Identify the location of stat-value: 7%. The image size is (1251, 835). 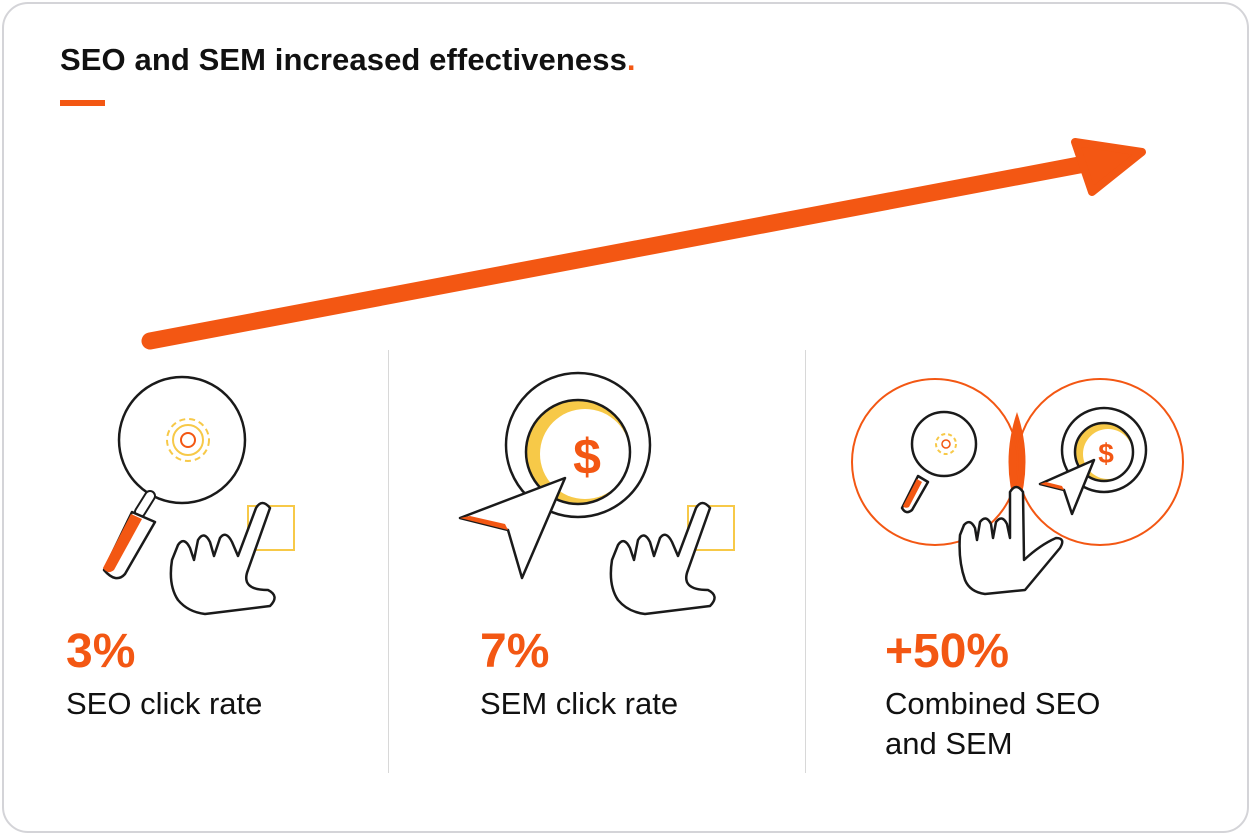
(515, 651).